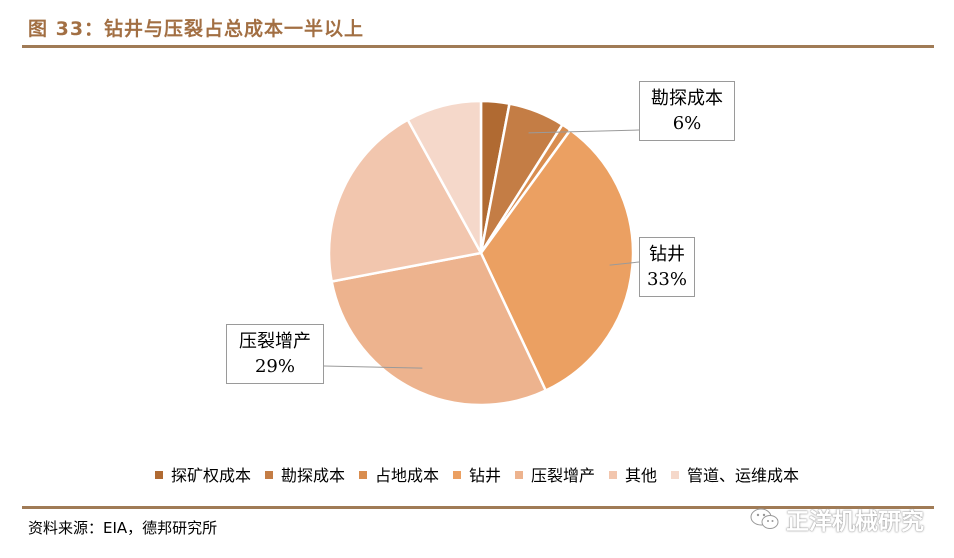 Image resolution: width=954 pixels, height=558 pixels. What do you see at coordinates (484, 475) in the screenshot?
I see `legend-label-3: 钻井` at bounding box center [484, 475].